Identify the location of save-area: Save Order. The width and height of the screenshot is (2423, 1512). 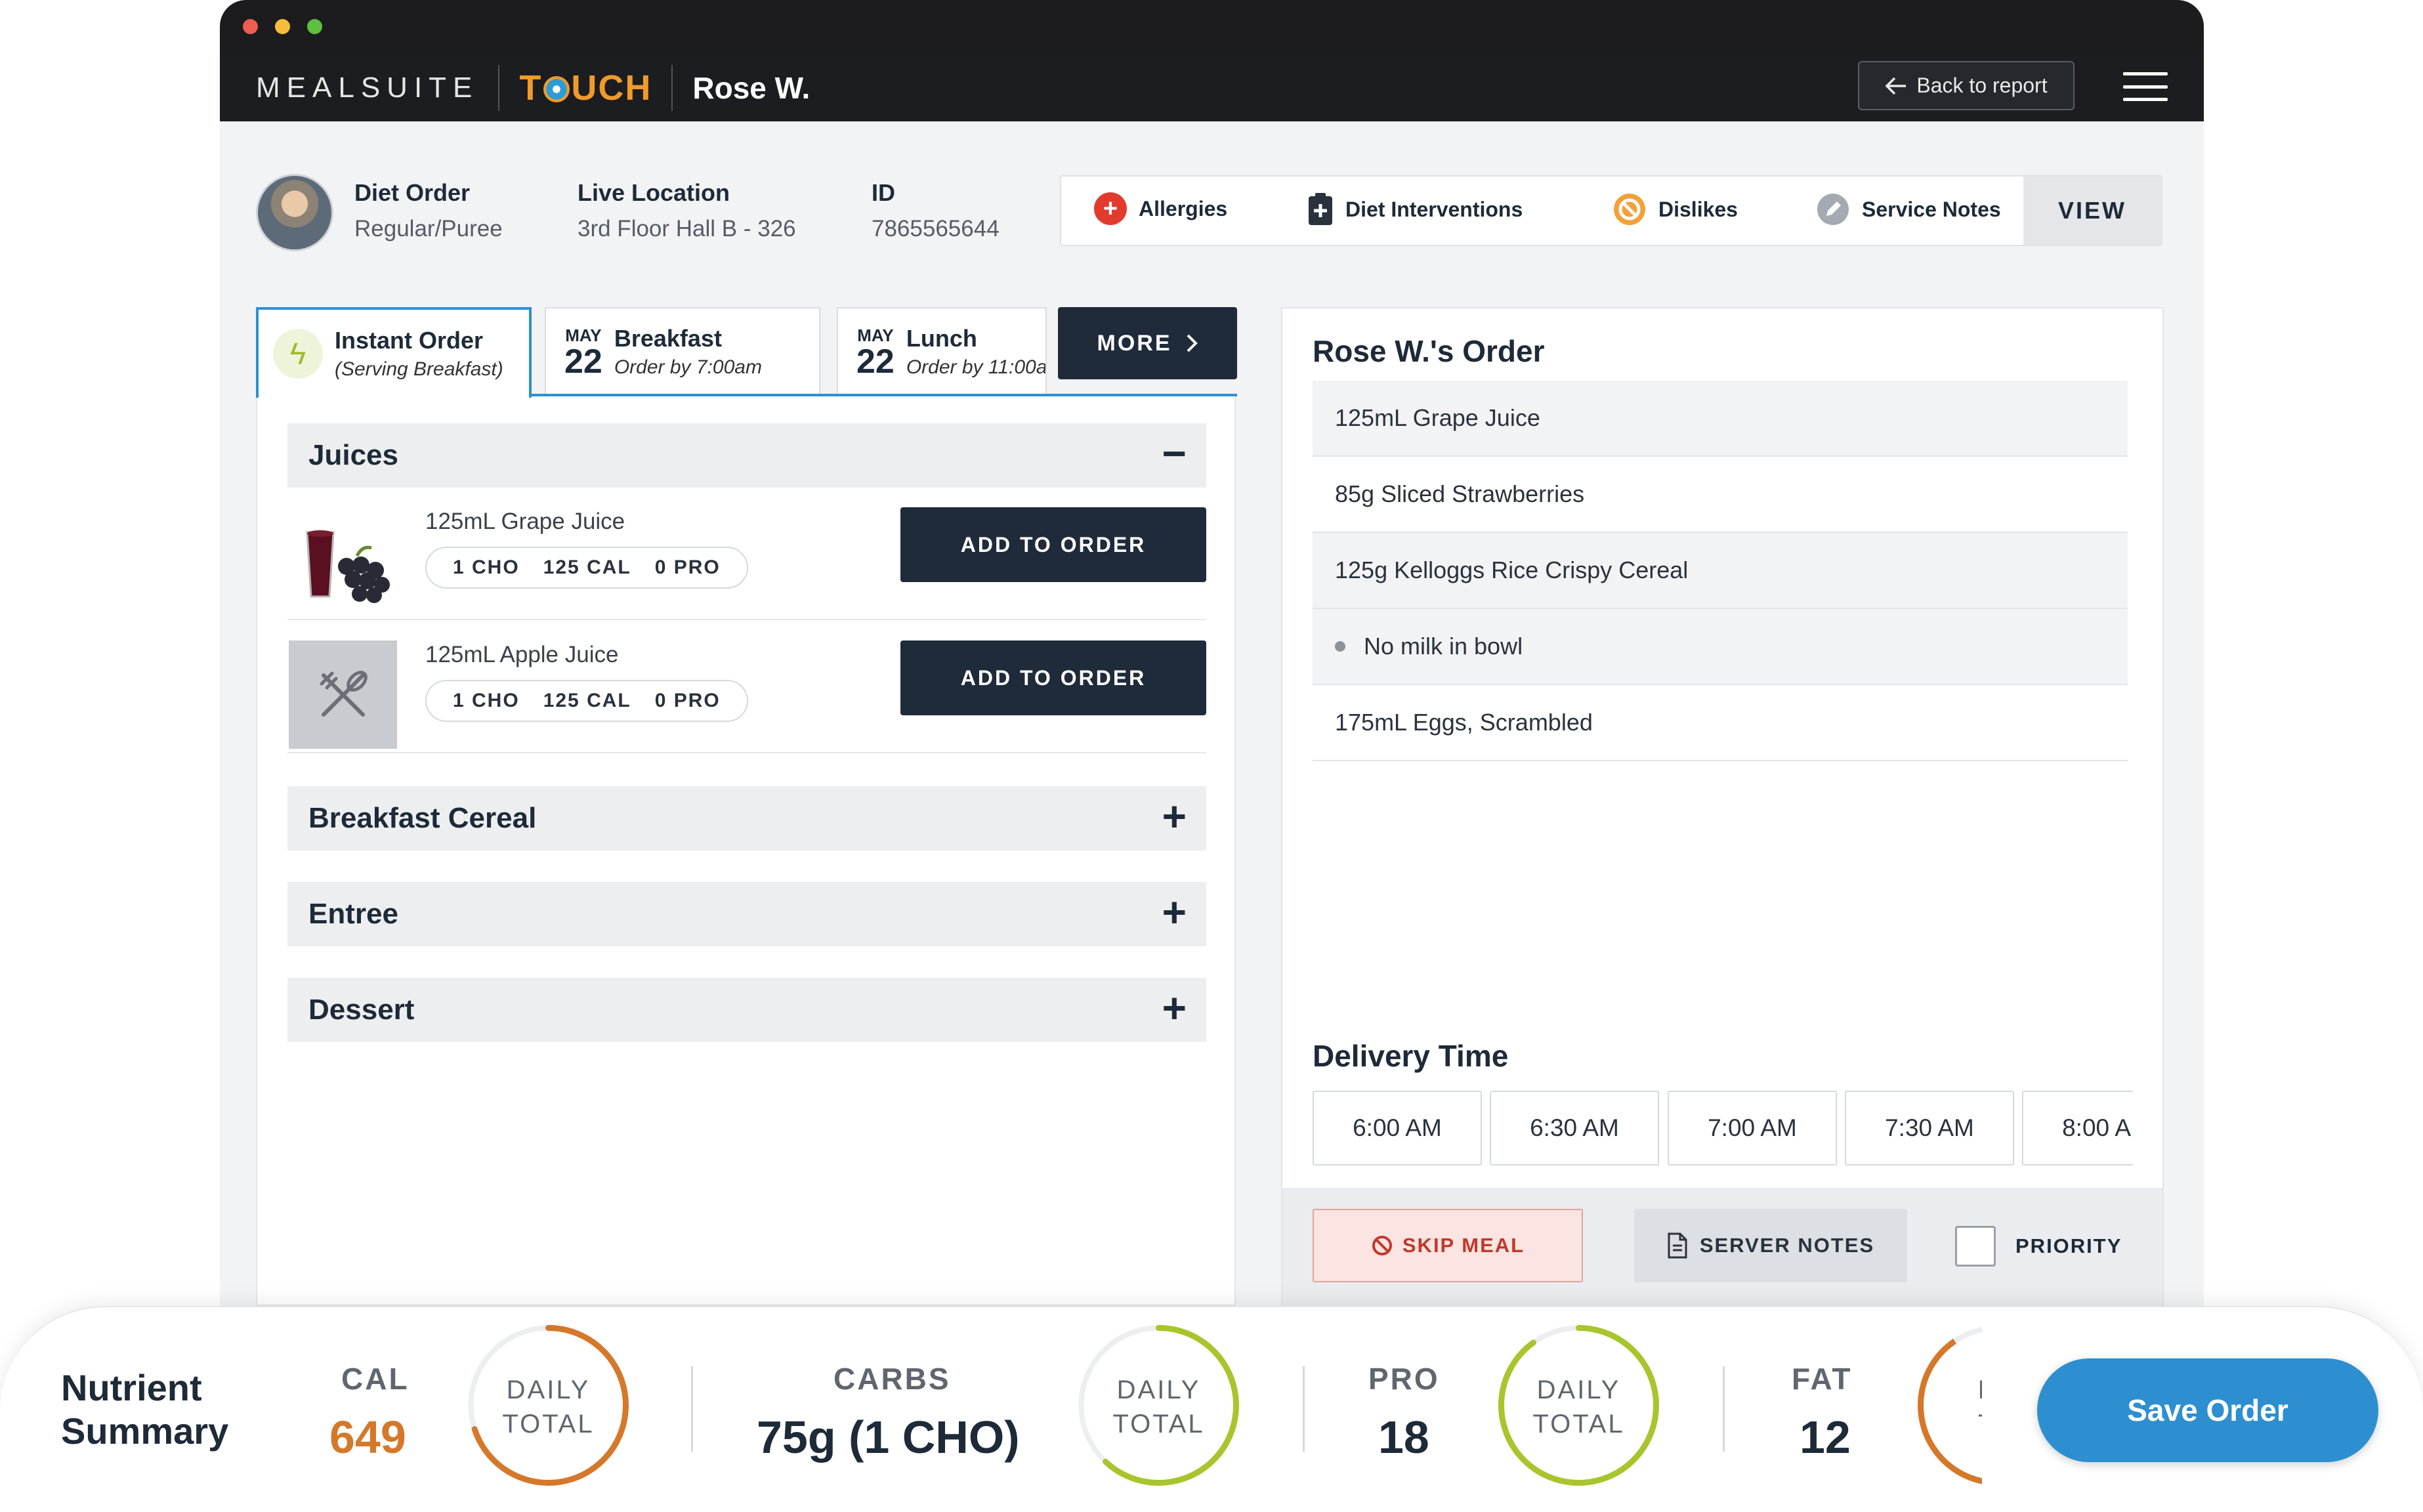
(2202, 1409).